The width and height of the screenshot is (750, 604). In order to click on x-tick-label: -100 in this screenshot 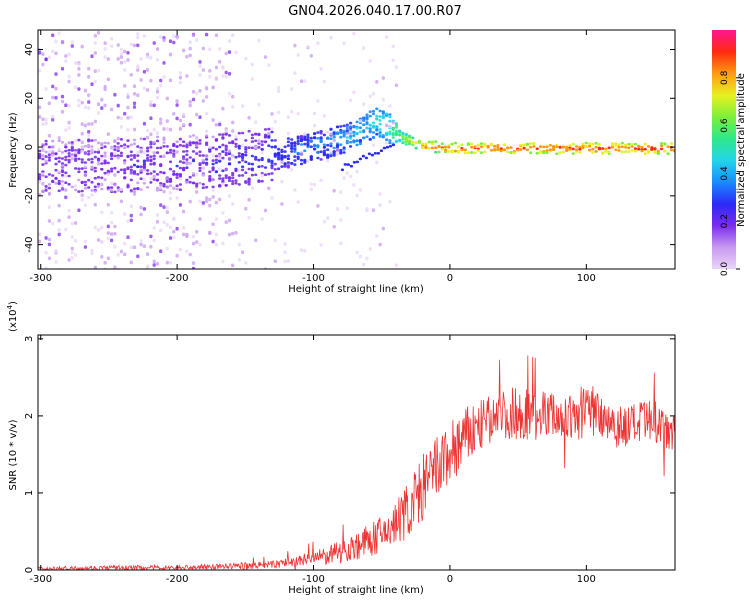, I will do `click(313, 278)`.